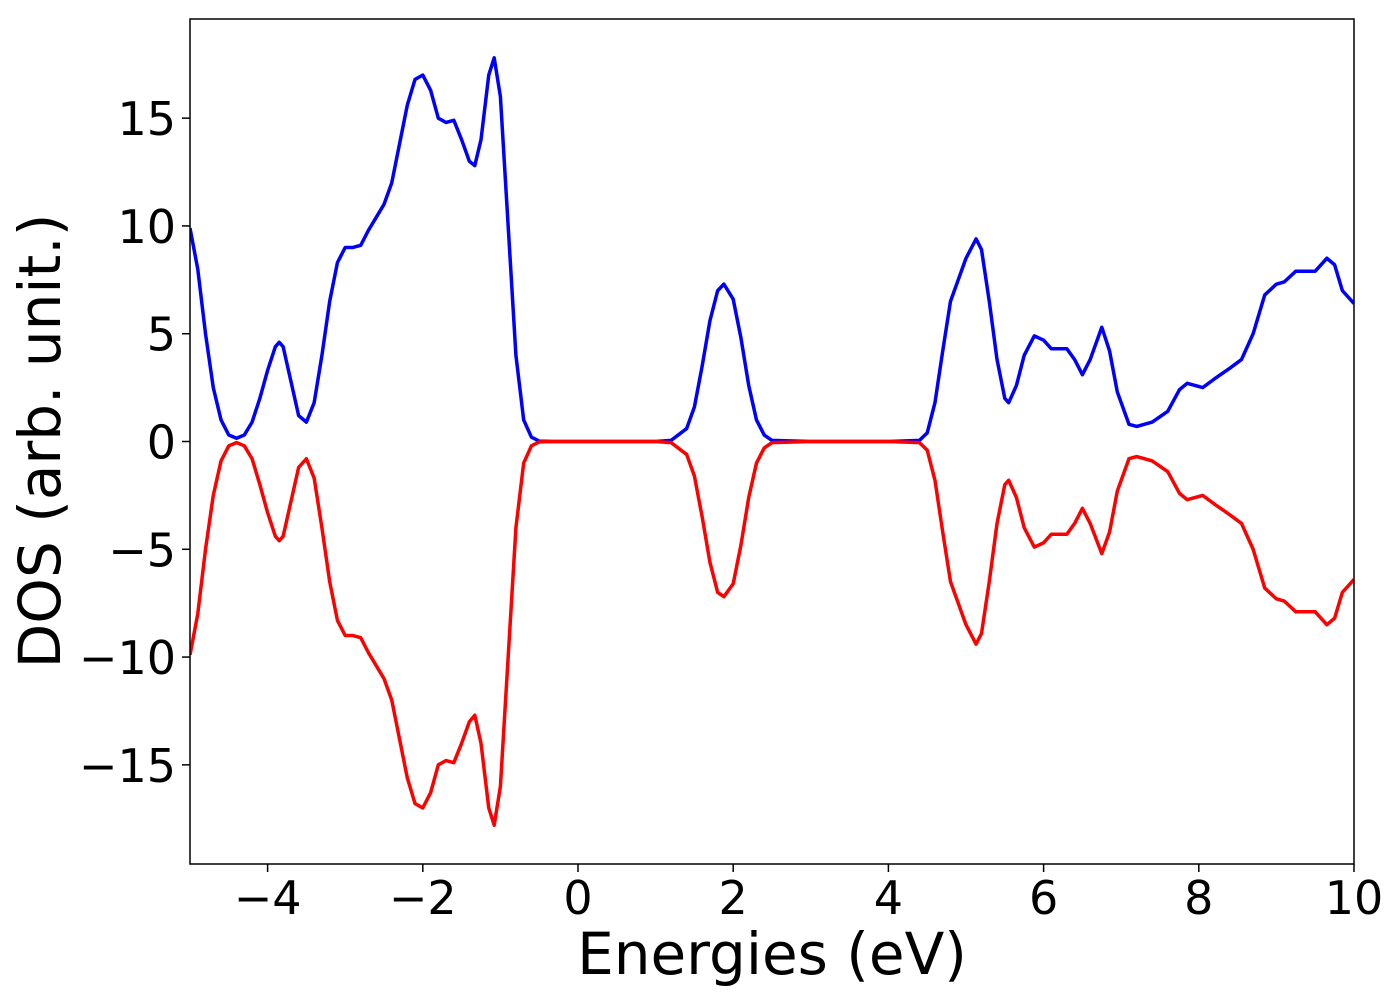 This screenshot has height=1000, width=1400. Describe the element at coordinates (268, 898) in the screenshot. I see `x-tick-label: −4` at that location.